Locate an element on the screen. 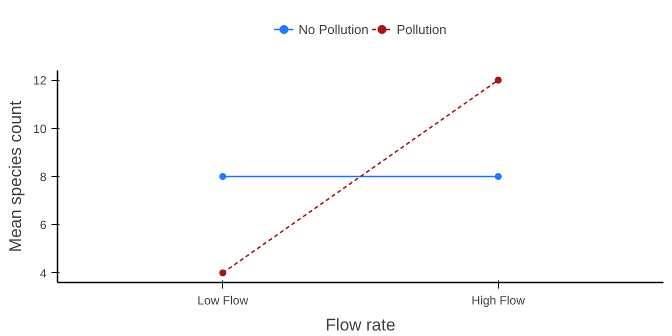  y-tick-label: 12 is located at coordinates (40, 81).